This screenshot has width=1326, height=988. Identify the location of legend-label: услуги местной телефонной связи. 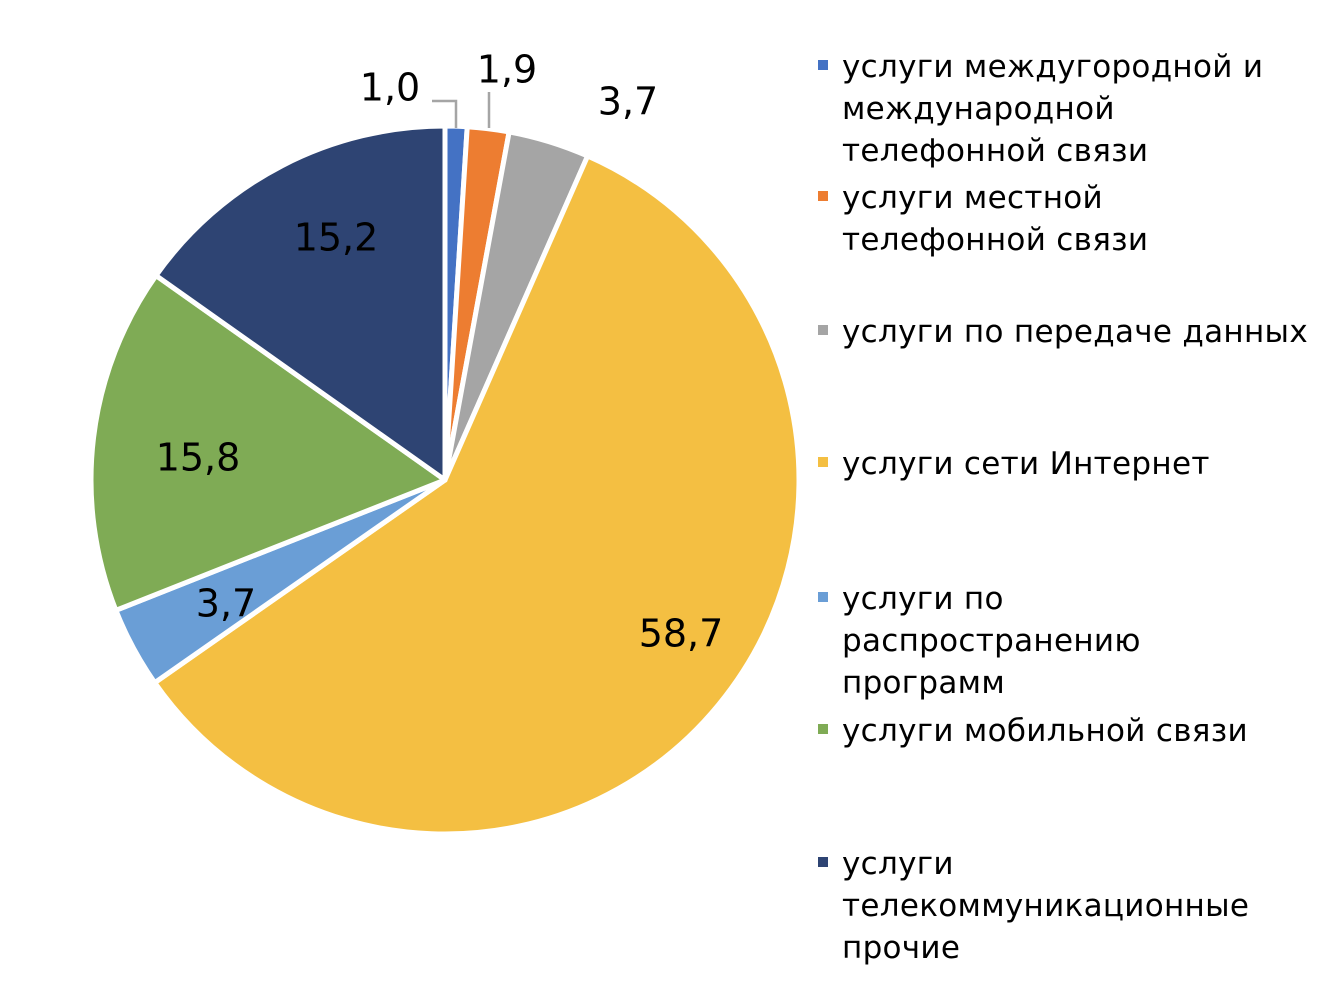
(995, 219).